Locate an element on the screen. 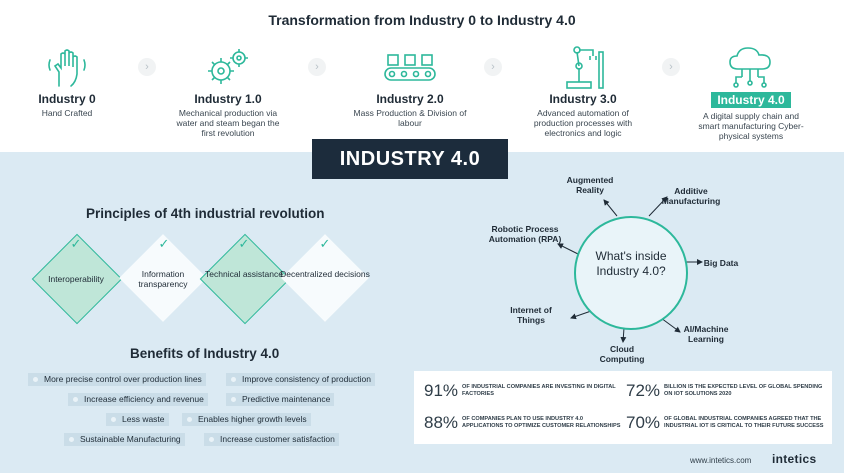 This screenshot has height=473, width=844. stat-percent: 72% is located at coordinates (643, 390).